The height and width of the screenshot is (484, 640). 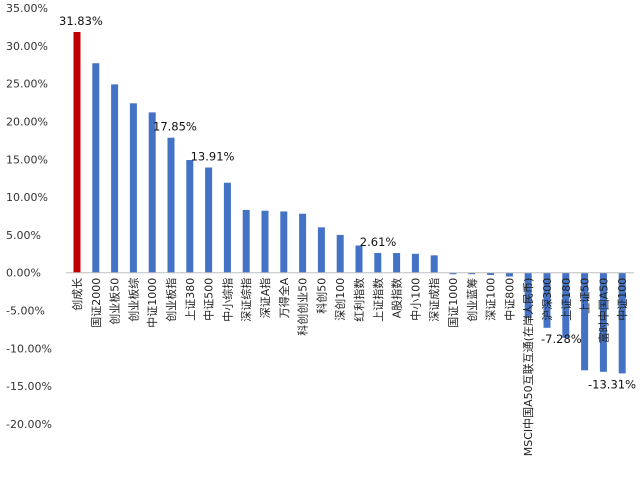 What do you see at coordinates (27, 121) in the screenshot?
I see `y-tick-label: 20.00%` at bounding box center [27, 121].